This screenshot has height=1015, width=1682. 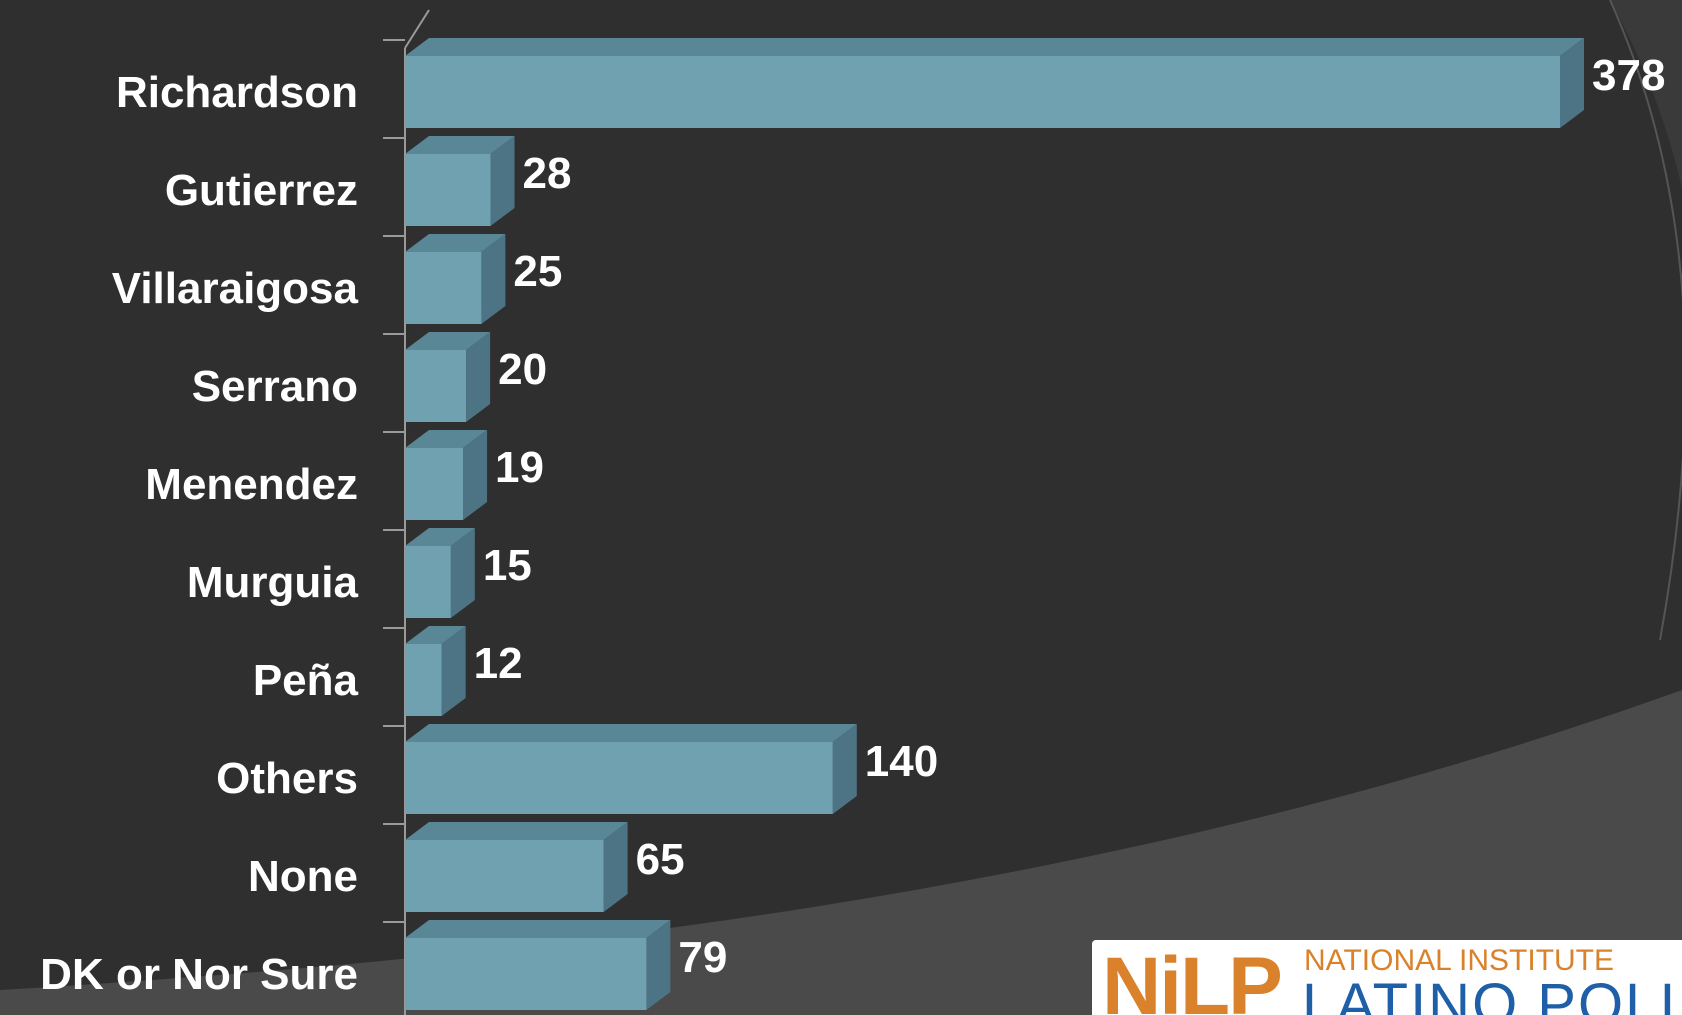 I want to click on axis-depth-line, so click(x=417, y=29).